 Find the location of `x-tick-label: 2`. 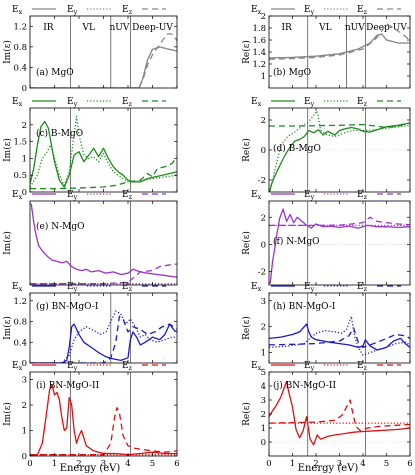

x-tick-label: 2 is located at coordinates (315, 464).